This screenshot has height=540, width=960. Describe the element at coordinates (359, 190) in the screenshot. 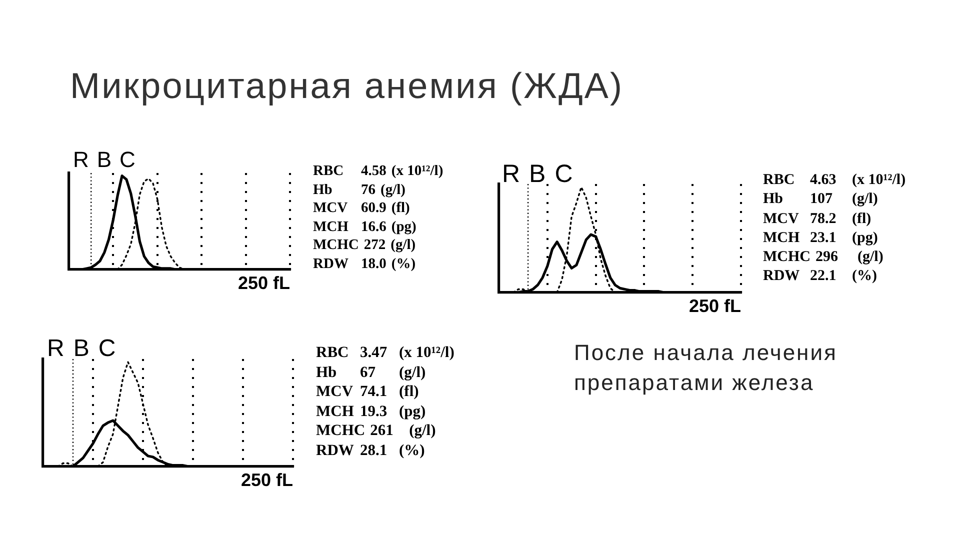

I see `text: Hb 76 (g/l)` at that location.